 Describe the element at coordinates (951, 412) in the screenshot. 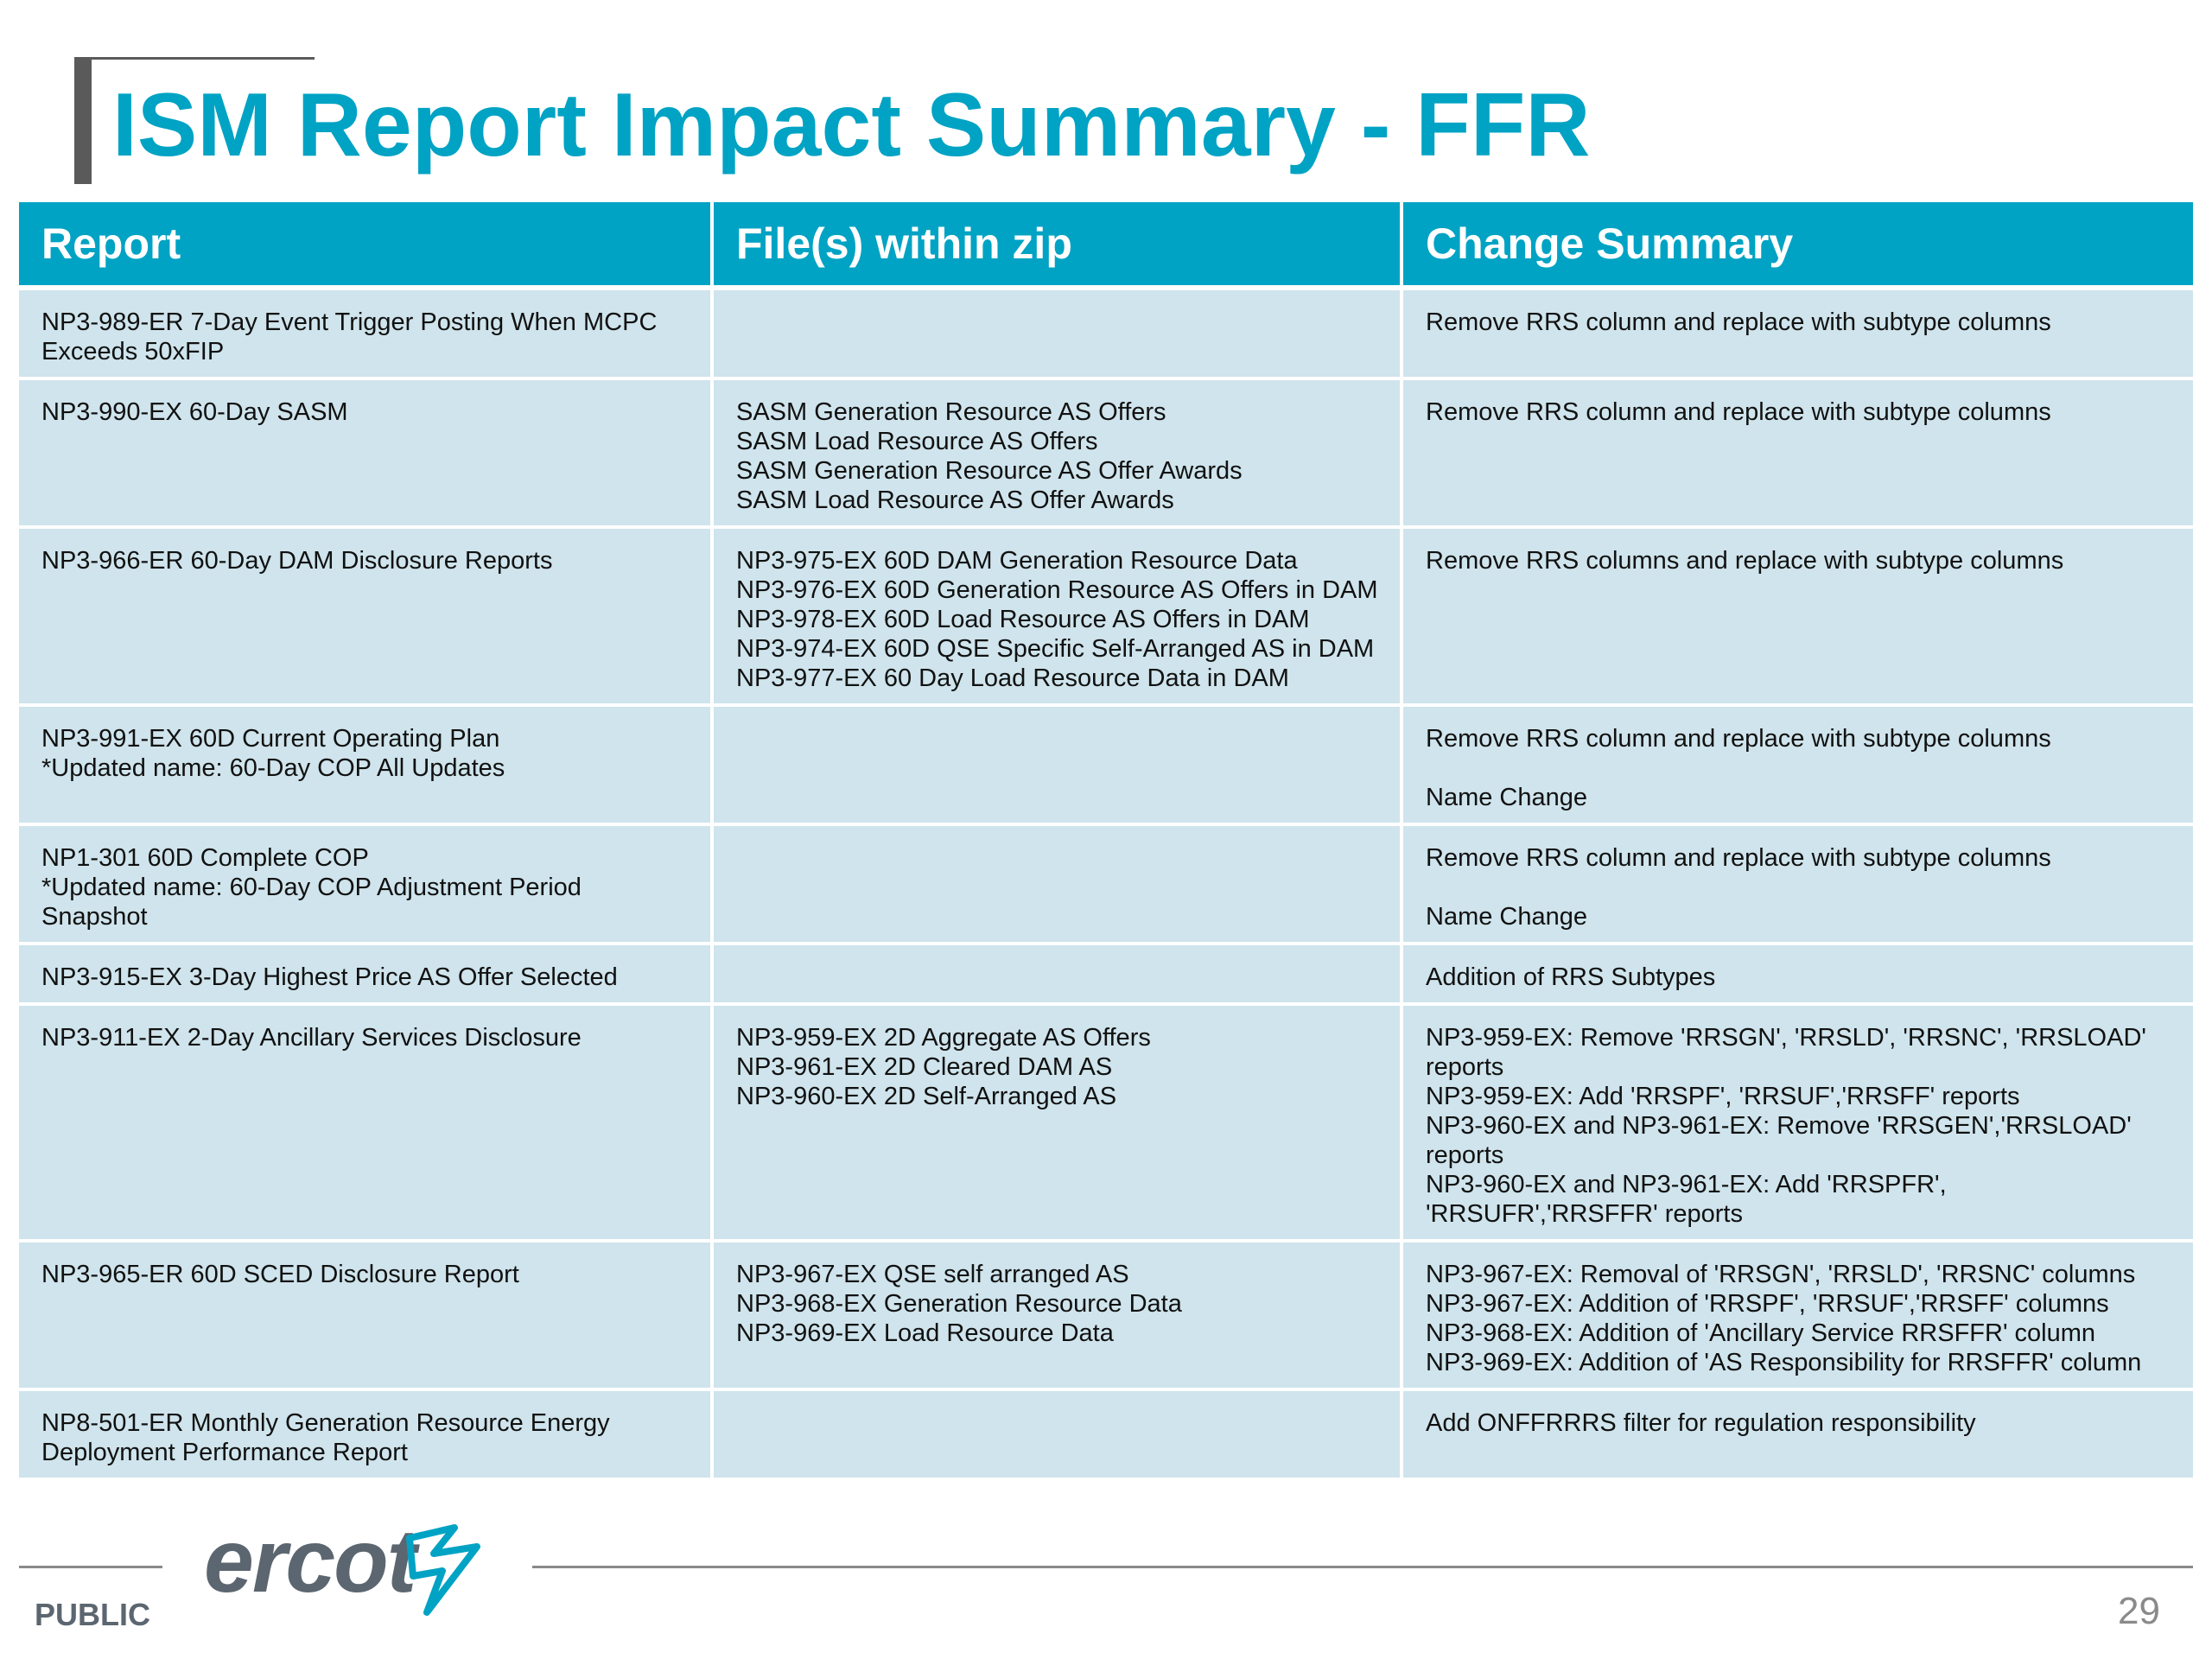

I see `cell-line: SASM Generation Resource AS Offers` at that location.